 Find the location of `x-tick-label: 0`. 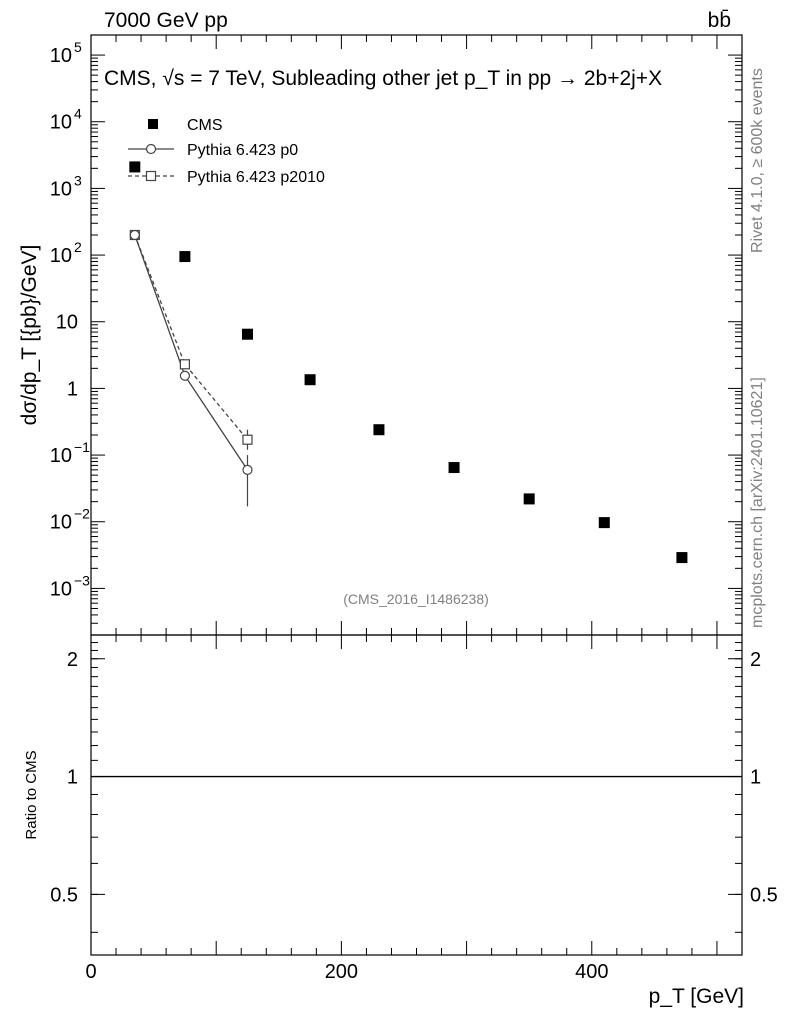

x-tick-label: 0 is located at coordinates (90, 972).